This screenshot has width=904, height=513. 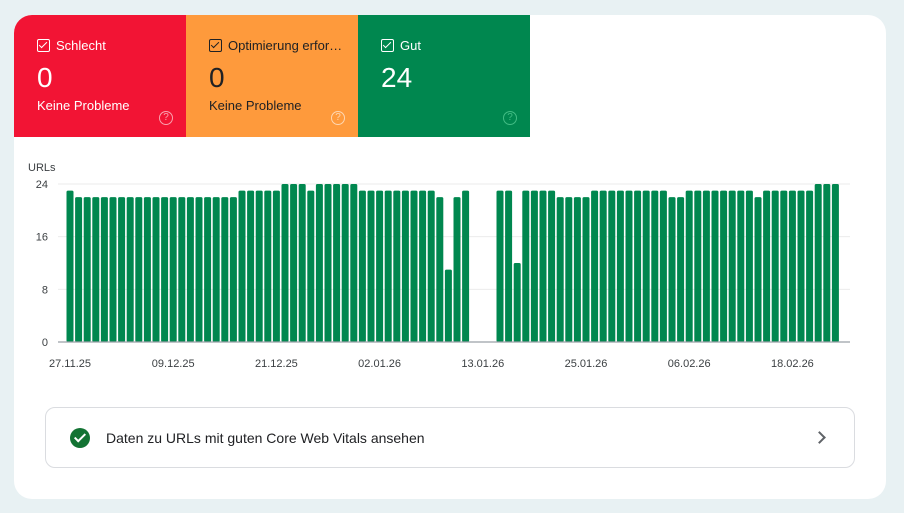 What do you see at coordinates (81, 45) in the screenshot?
I see `tile-label: Schlecht` at bounding box center [81, 45].